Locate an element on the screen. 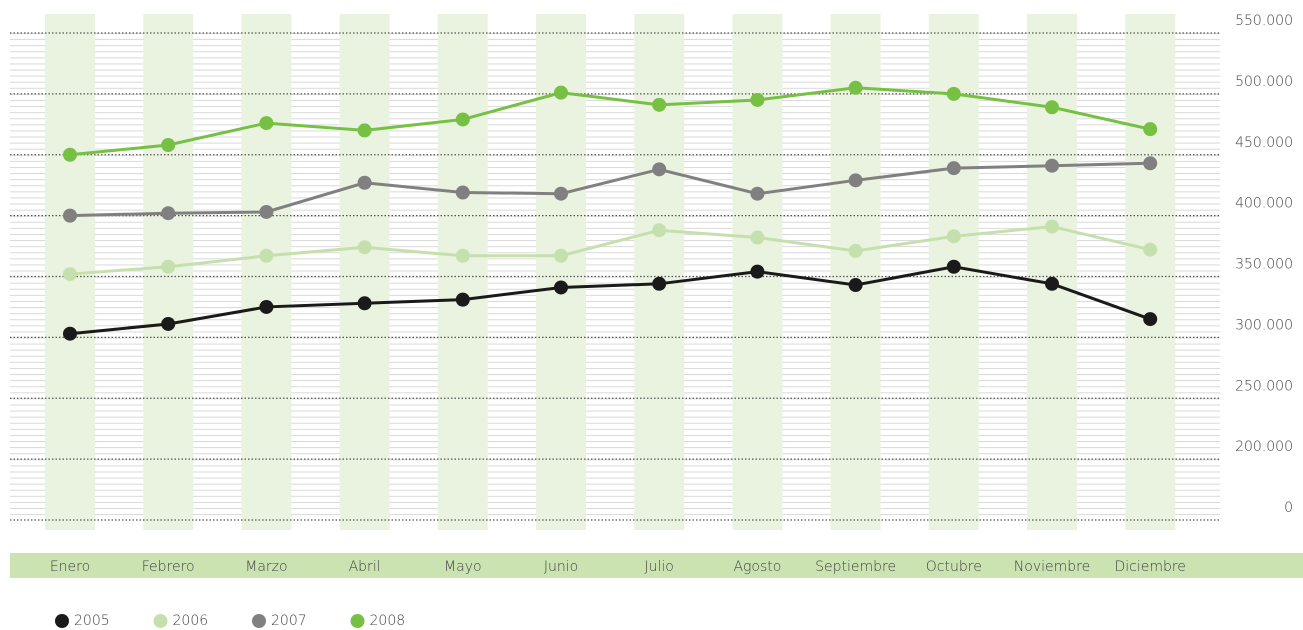 The height and width of the screenshot is (630, 1303). x-tick-label: Diciembre is located at coordinates (1149, 567).